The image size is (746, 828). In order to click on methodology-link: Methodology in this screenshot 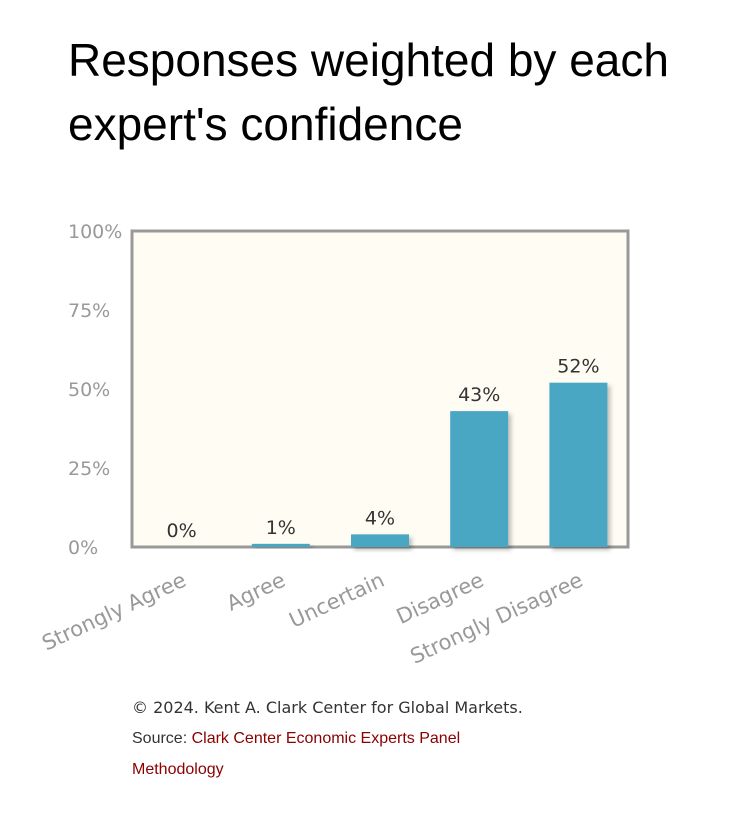, I will do `click(178, 769)`.